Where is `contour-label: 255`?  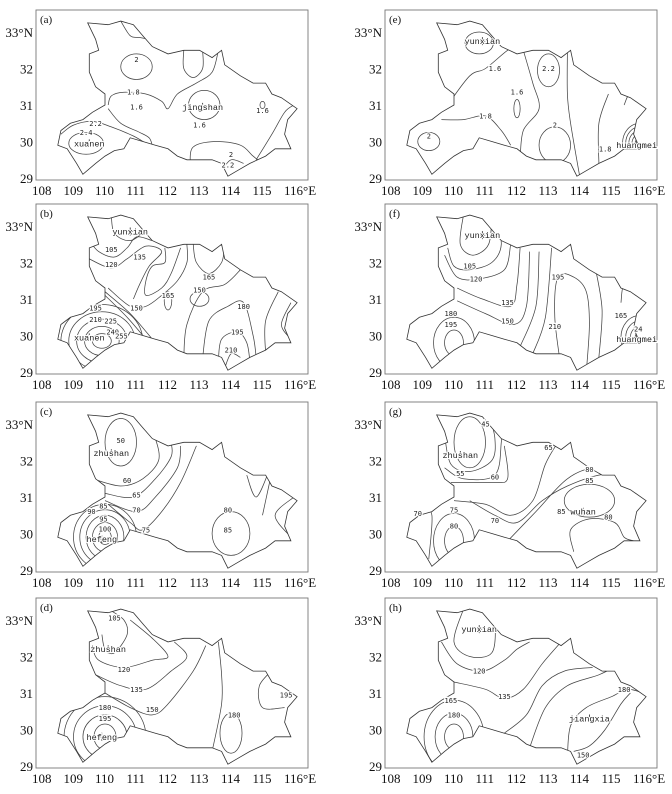
contour-label: 255 is located at coordinates (121, 337).